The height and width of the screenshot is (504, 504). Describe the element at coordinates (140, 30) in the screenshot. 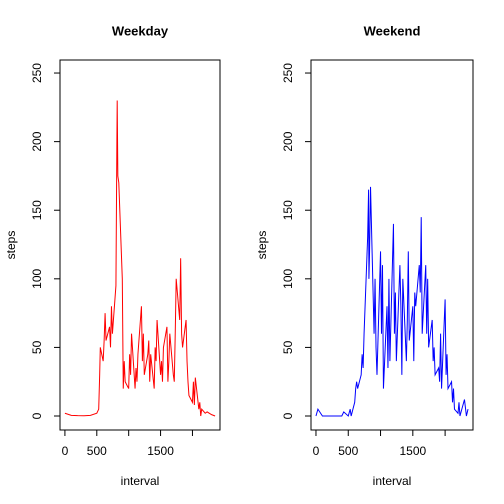

I see `chart-title: Weekday` at that location.